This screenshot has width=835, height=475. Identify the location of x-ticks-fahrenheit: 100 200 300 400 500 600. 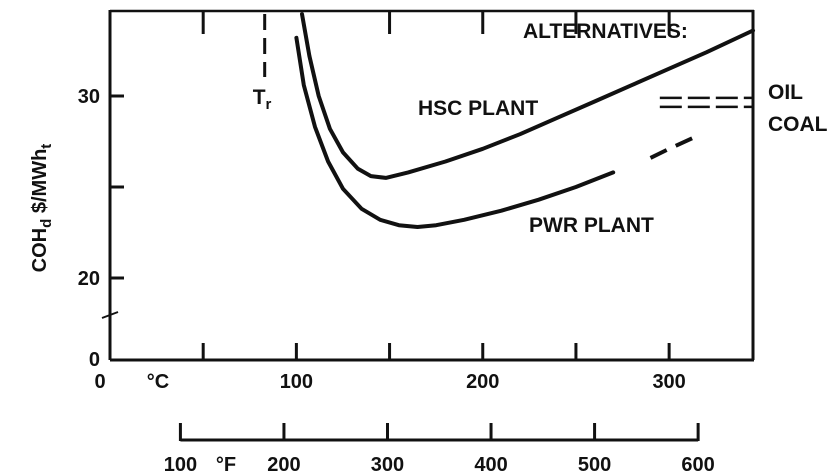
(439, 449).